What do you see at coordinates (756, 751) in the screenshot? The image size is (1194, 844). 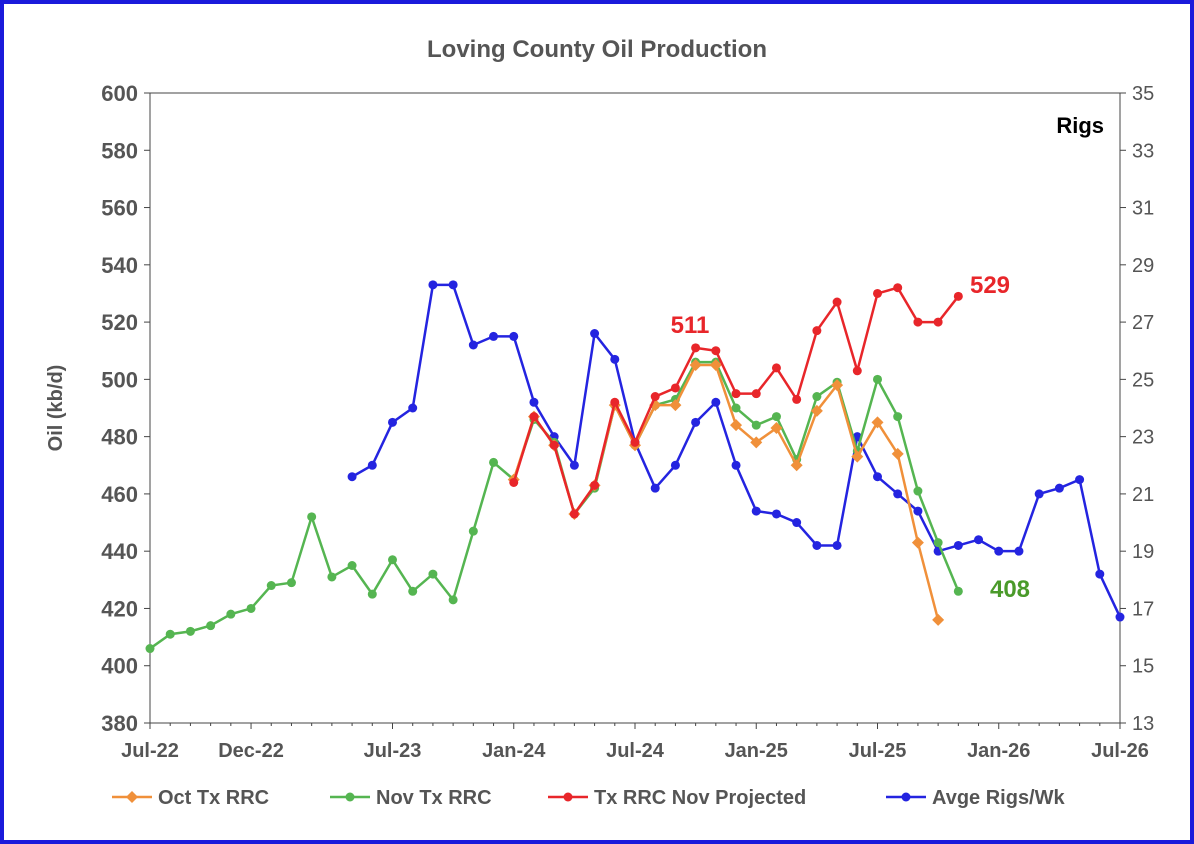 I see `x-tick-label: Jan-25` at bounding box center [756, 751].